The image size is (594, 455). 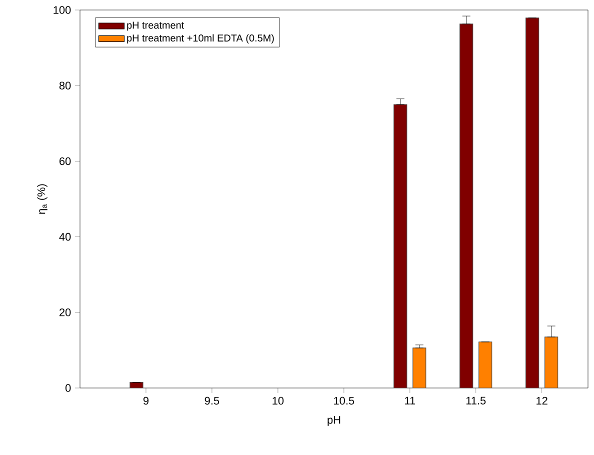 What do you see at coordinates (212, 400) in the screenshot?
I see `x-tick-label: 9.5` at bounding box center [212, 400].